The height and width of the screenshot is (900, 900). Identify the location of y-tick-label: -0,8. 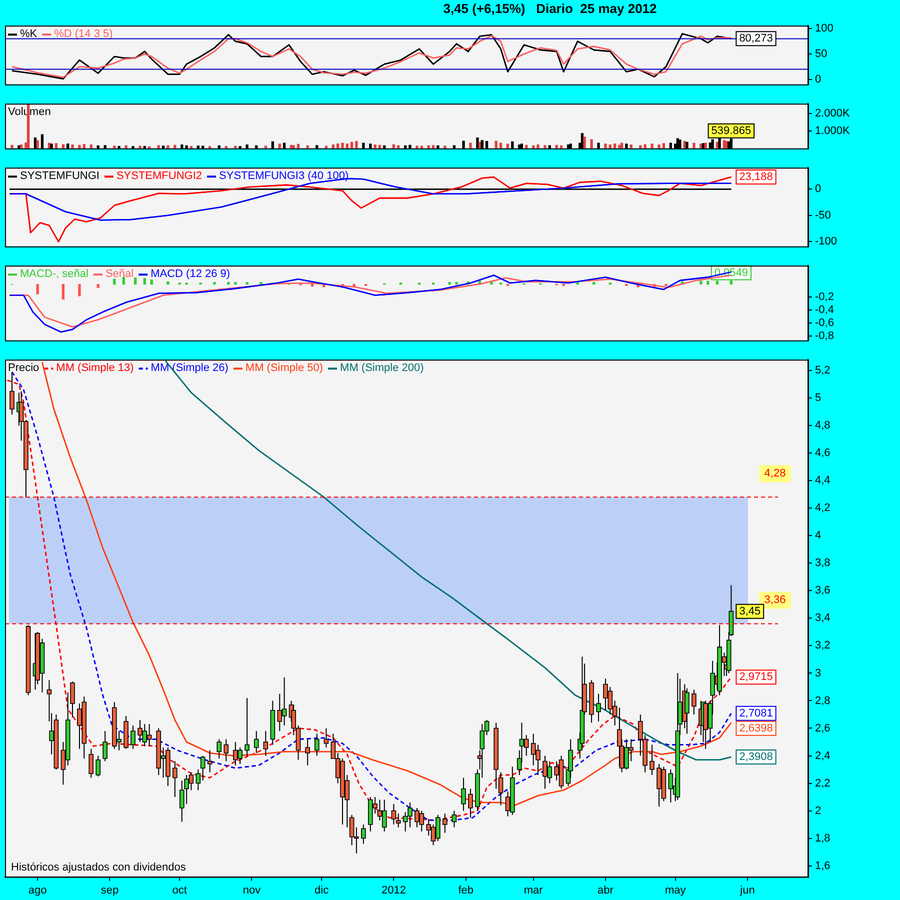
(824, 336).